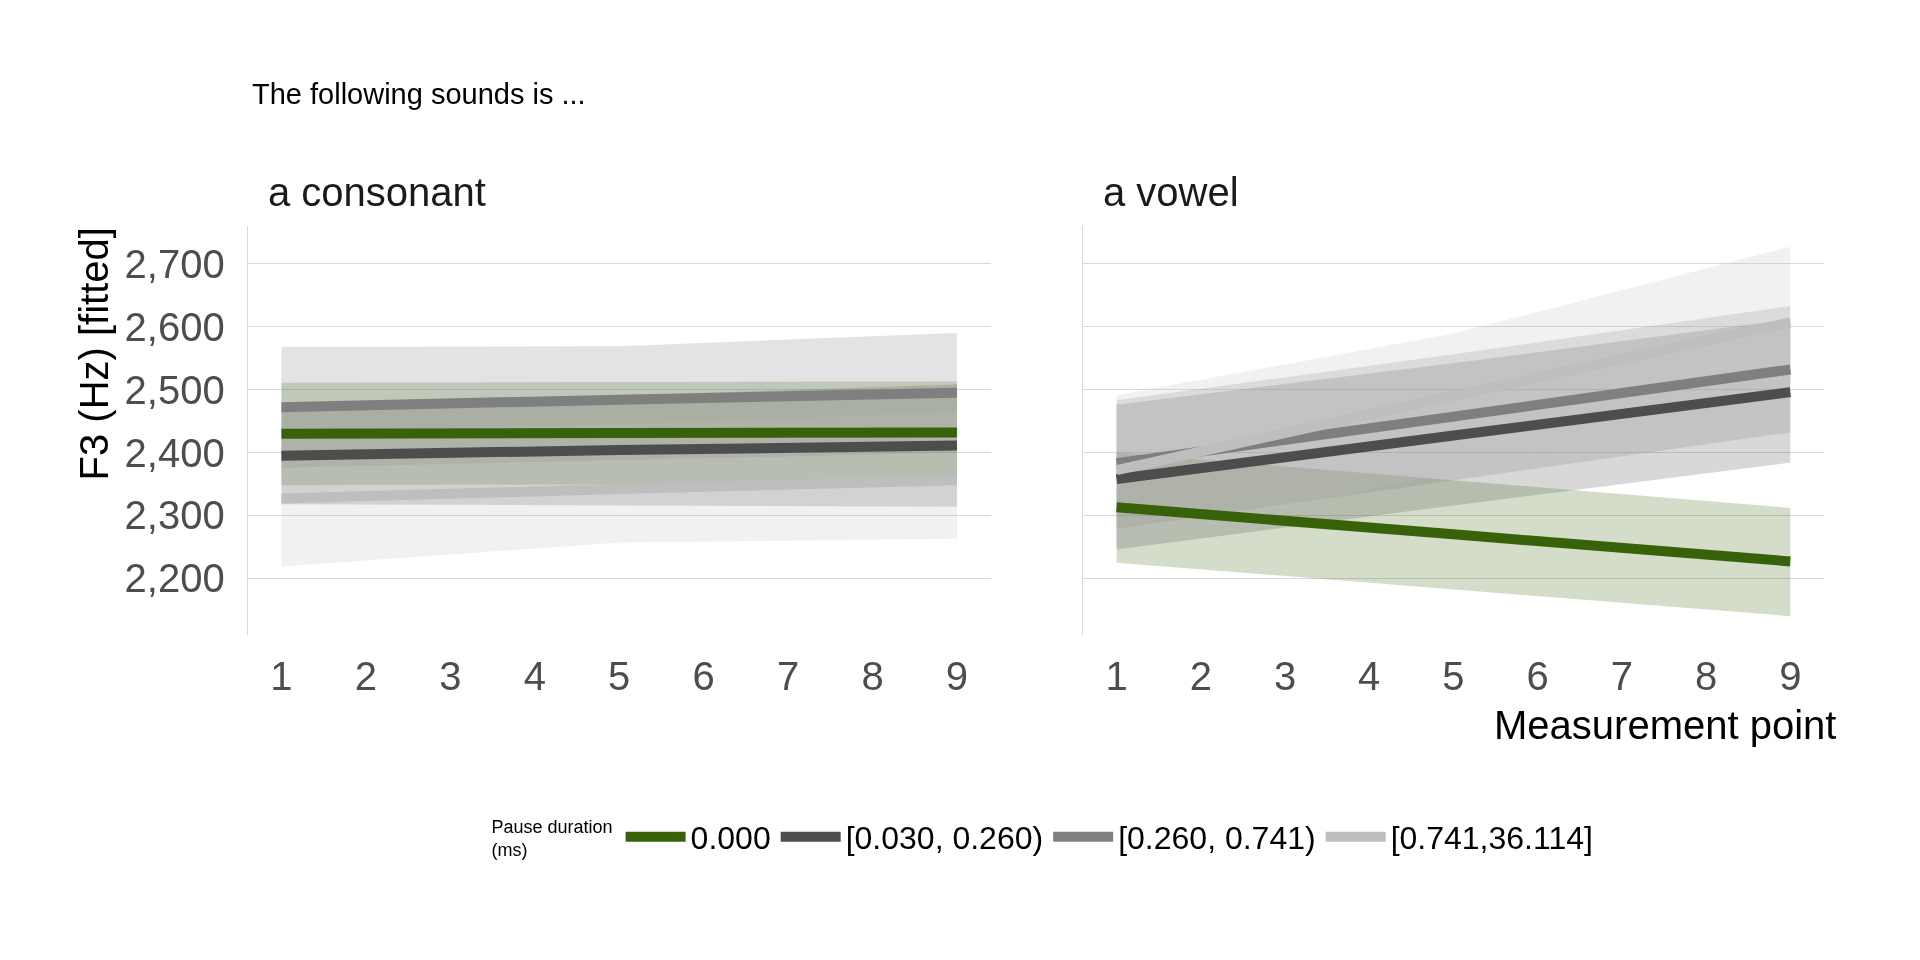 This screenshot has height=960, width=1920. I want to click on y-tick-label: 2,400, so click(174, 452).